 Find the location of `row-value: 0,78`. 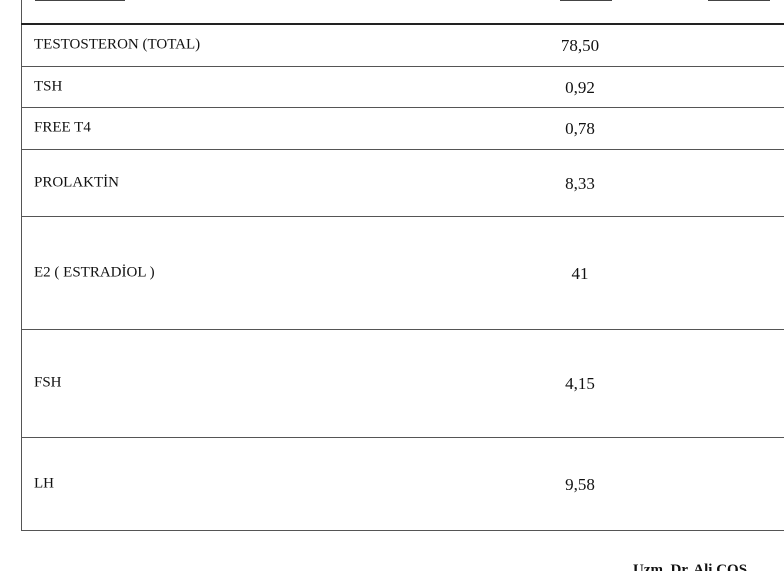

row-value: 0,78 is located at coordinates (580, 128).